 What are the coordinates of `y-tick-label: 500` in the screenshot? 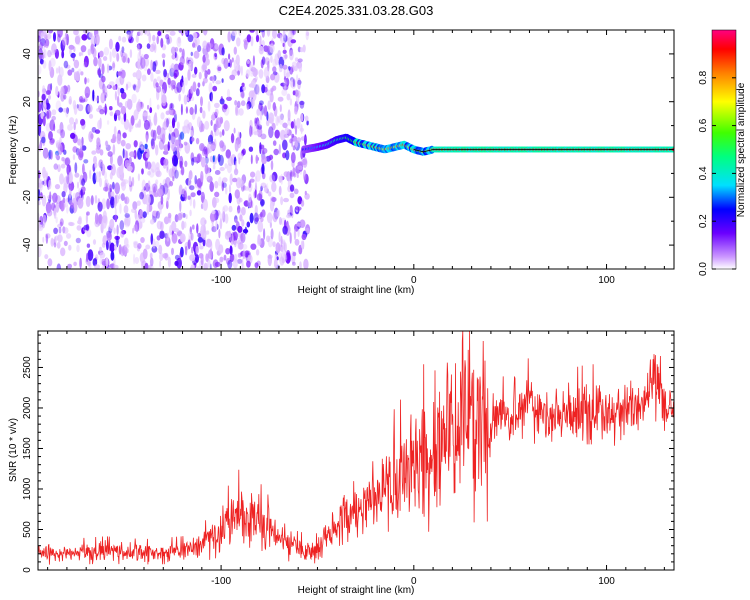 It's located at (27, 529).